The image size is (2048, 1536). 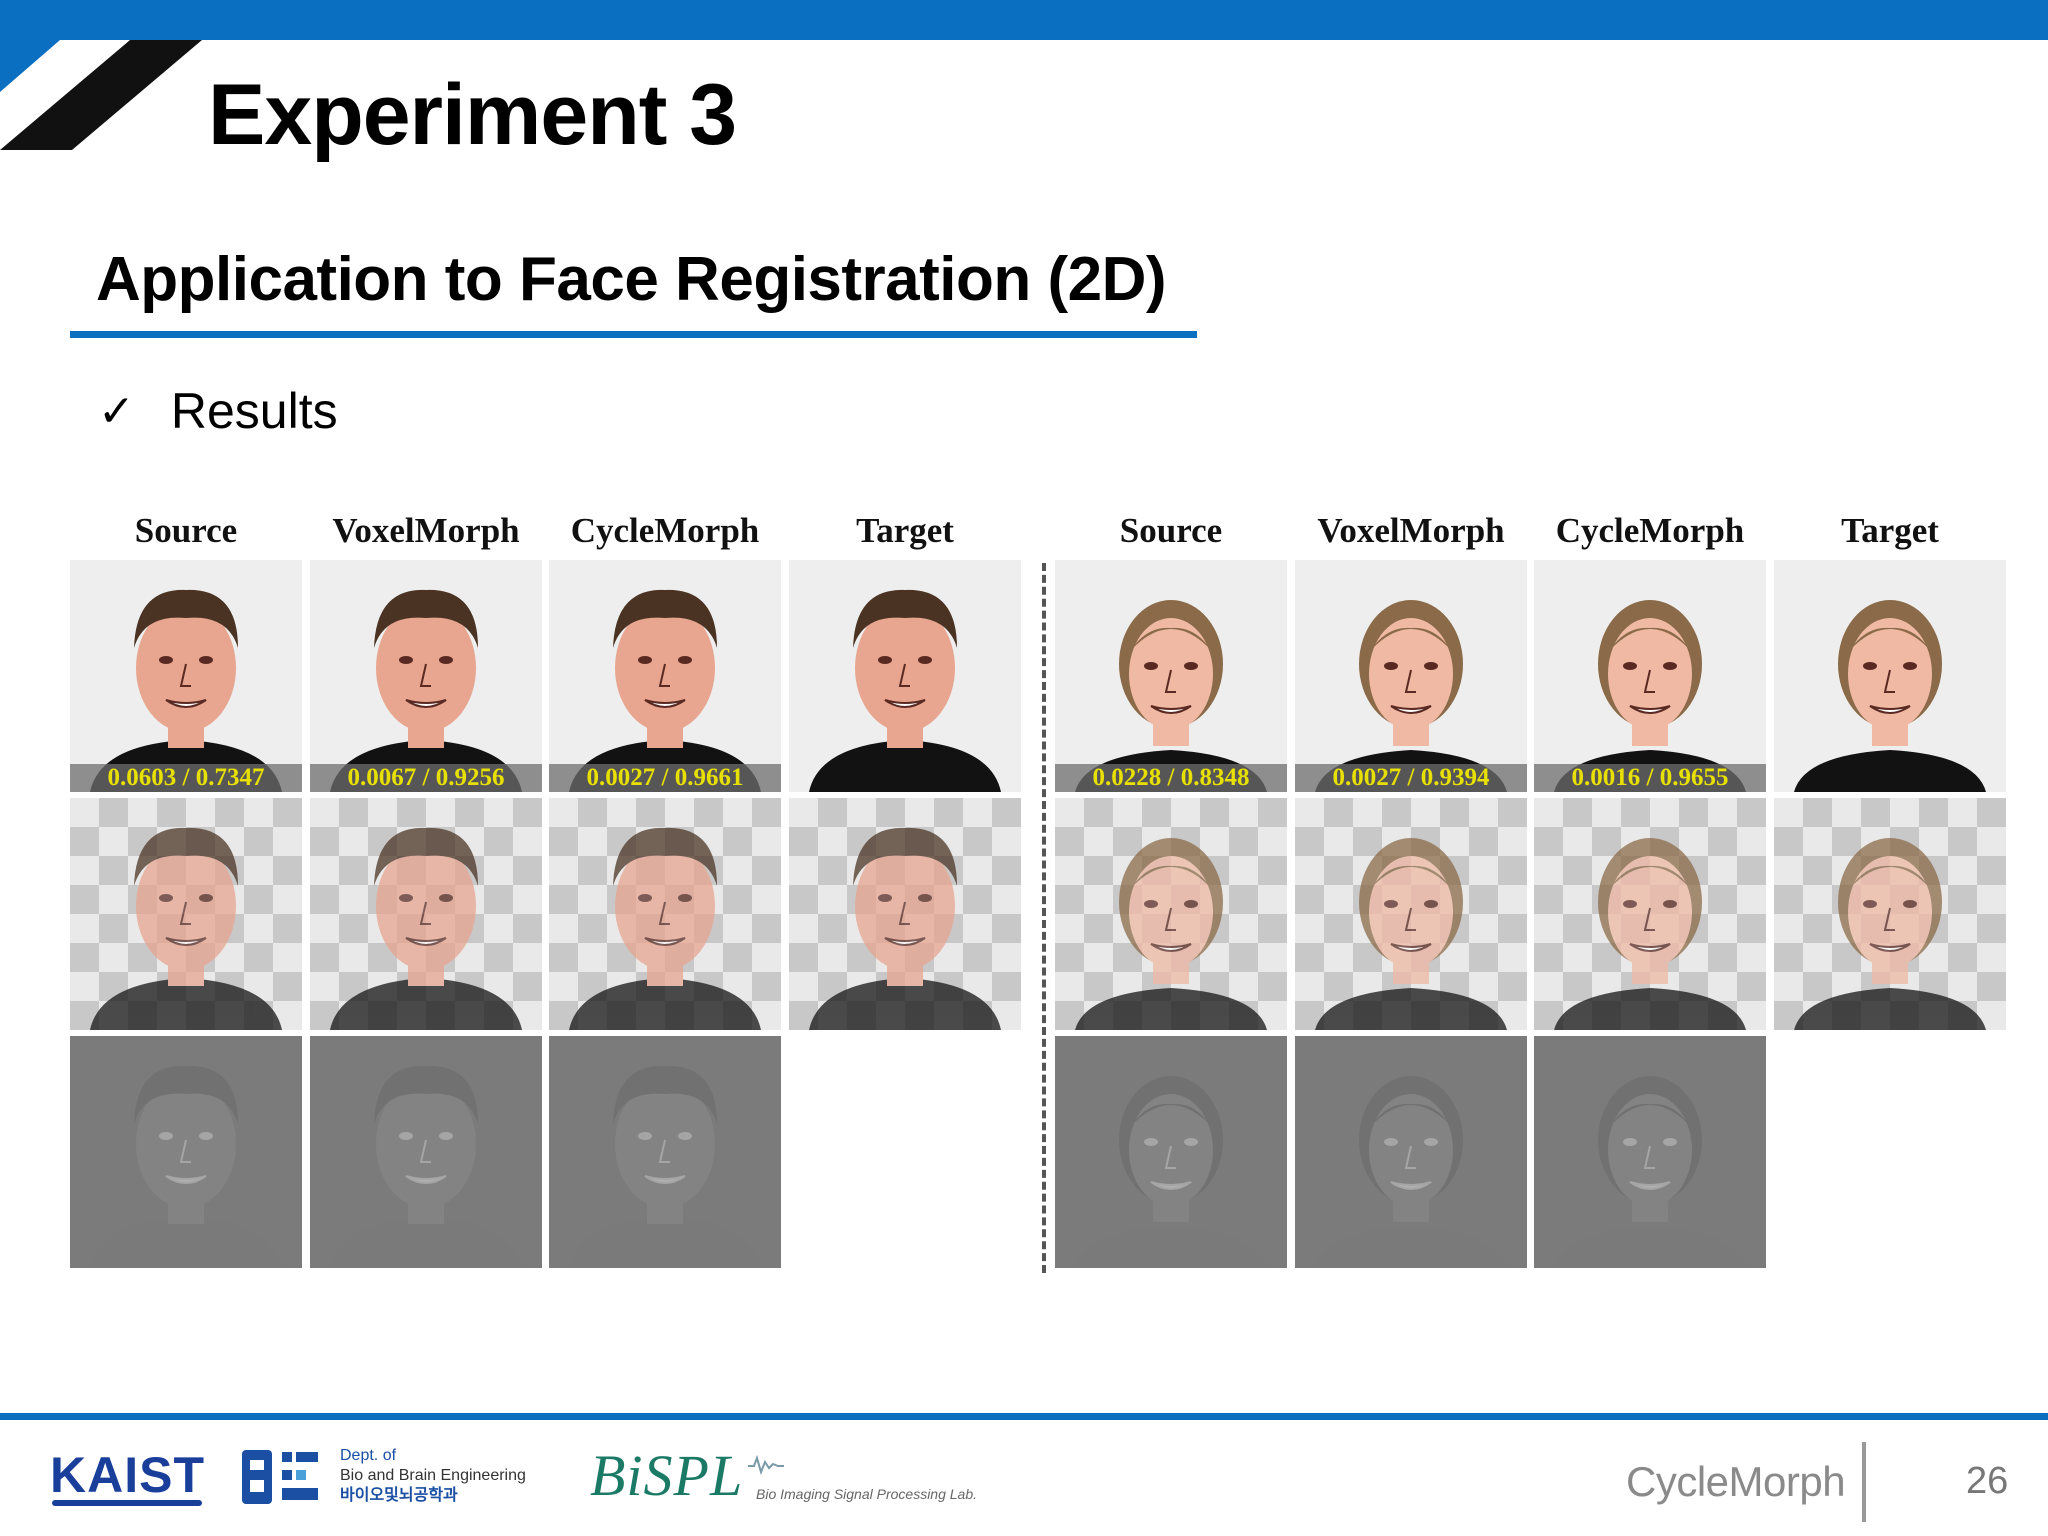 I want to click on girl-difference-map-cyclemorph, so click(x=1650, y=1152).